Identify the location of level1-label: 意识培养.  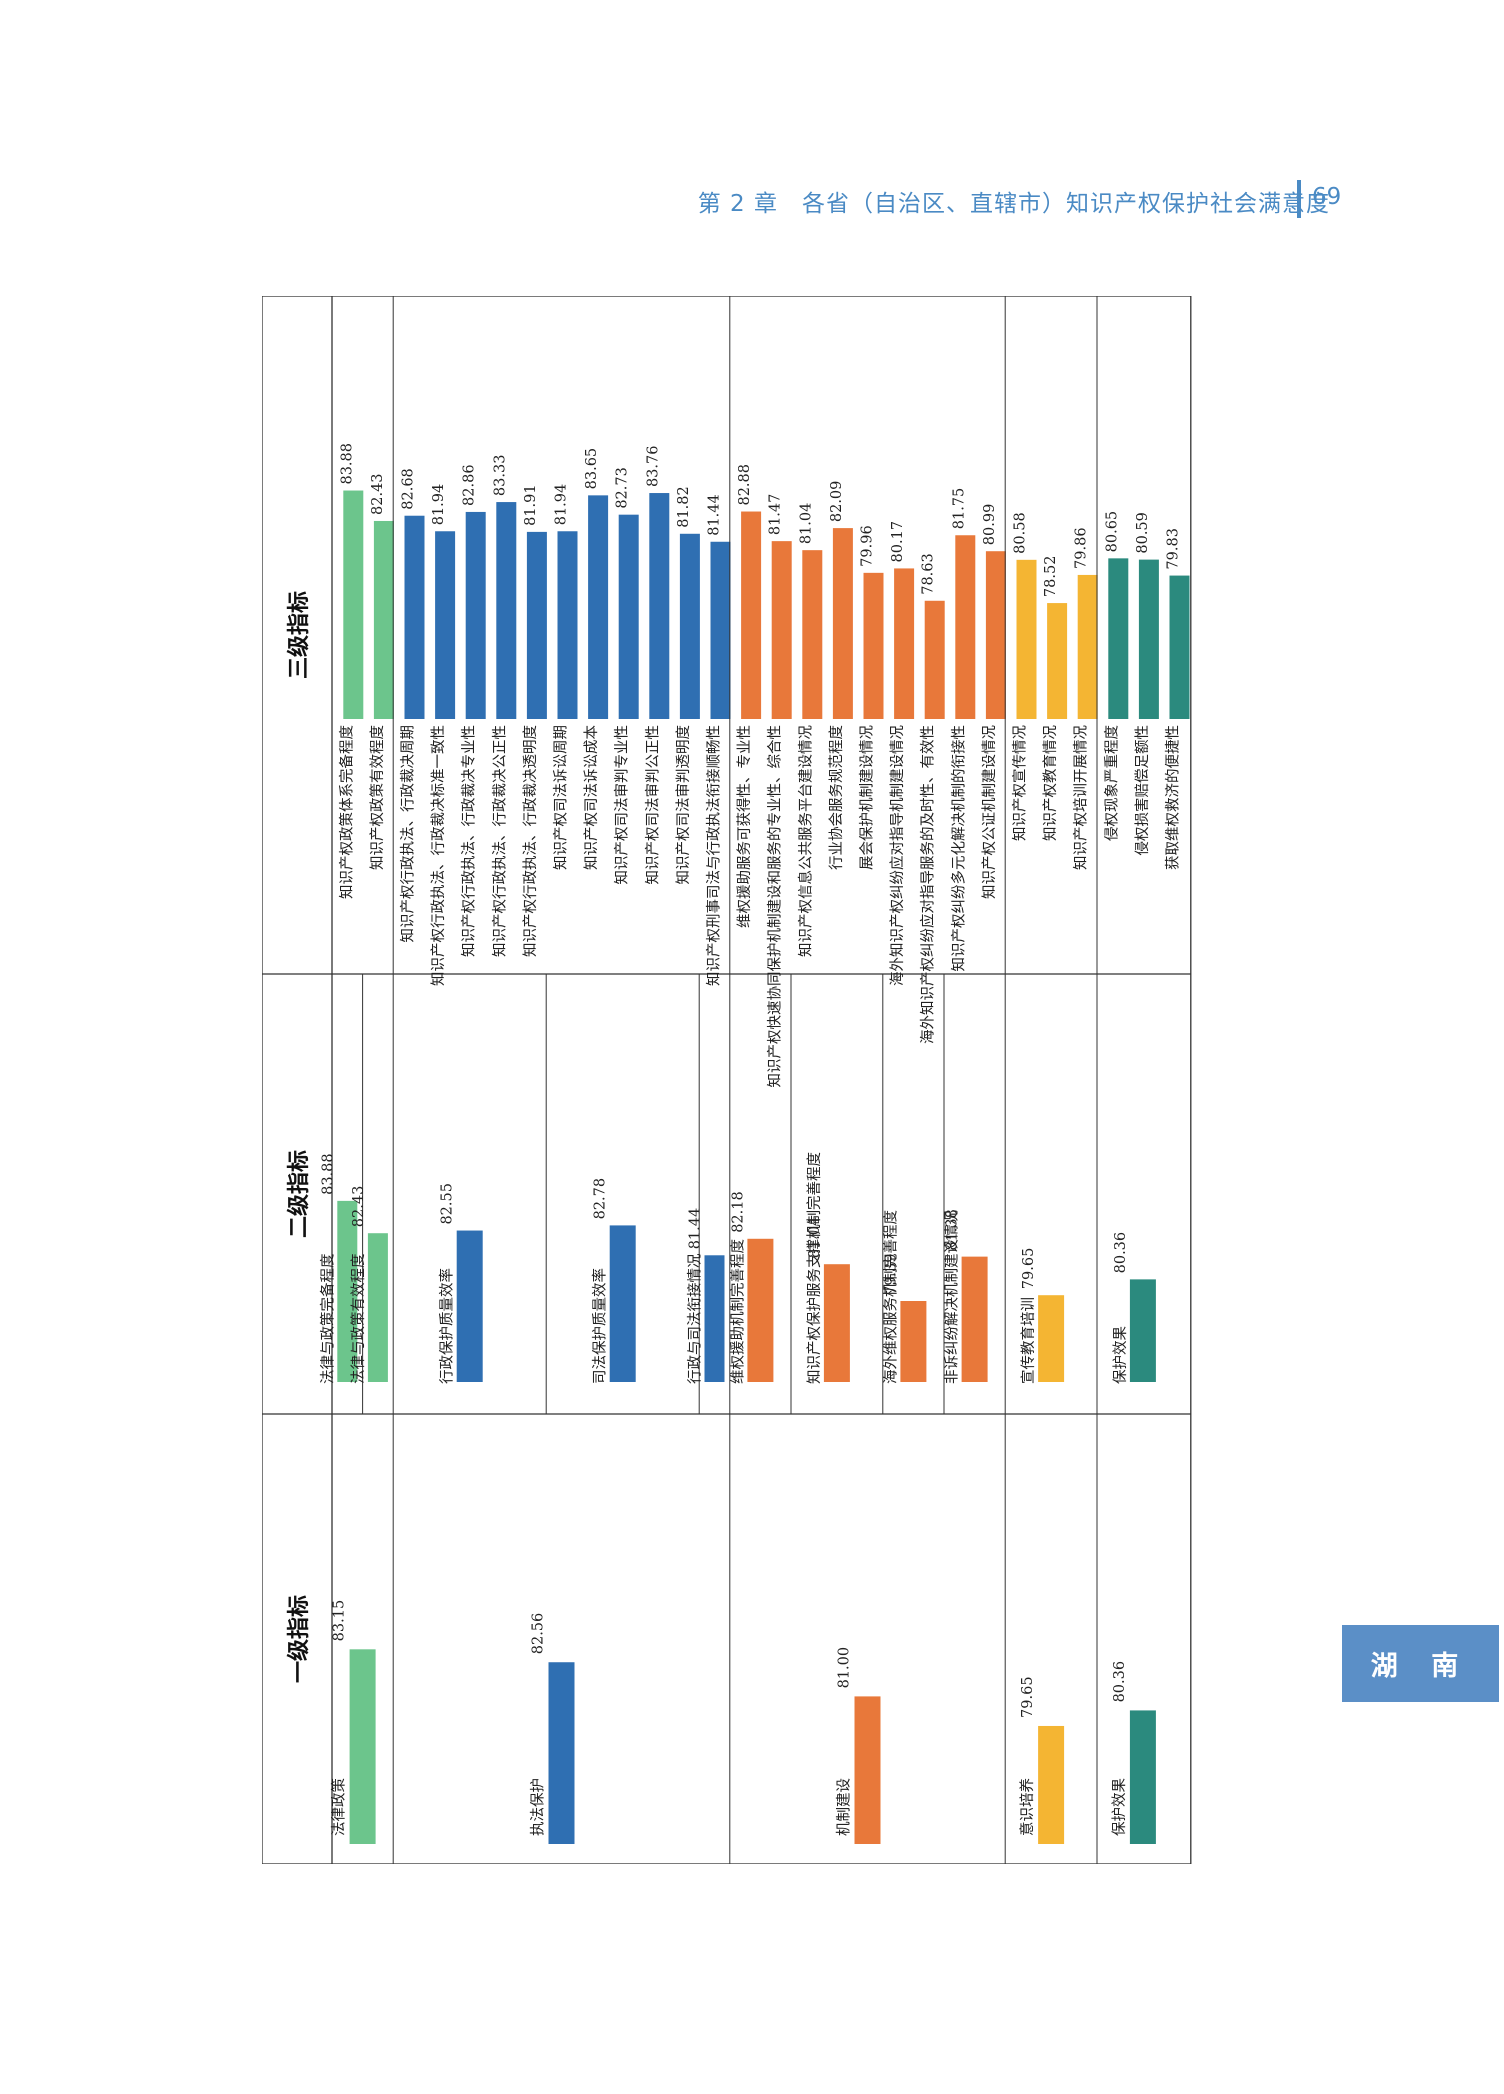
(1027, 1807).